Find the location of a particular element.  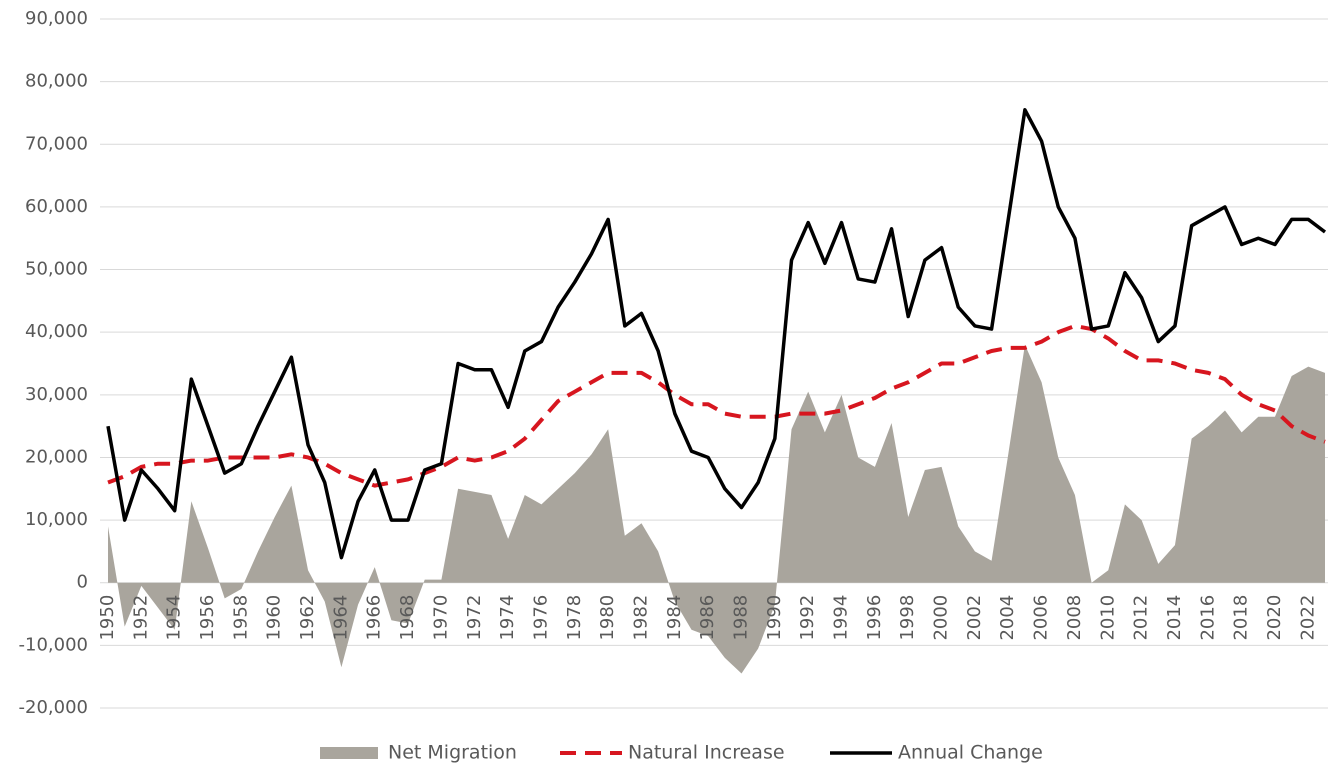

x-tick-label: 1954 is located at coordinates (174, 618).